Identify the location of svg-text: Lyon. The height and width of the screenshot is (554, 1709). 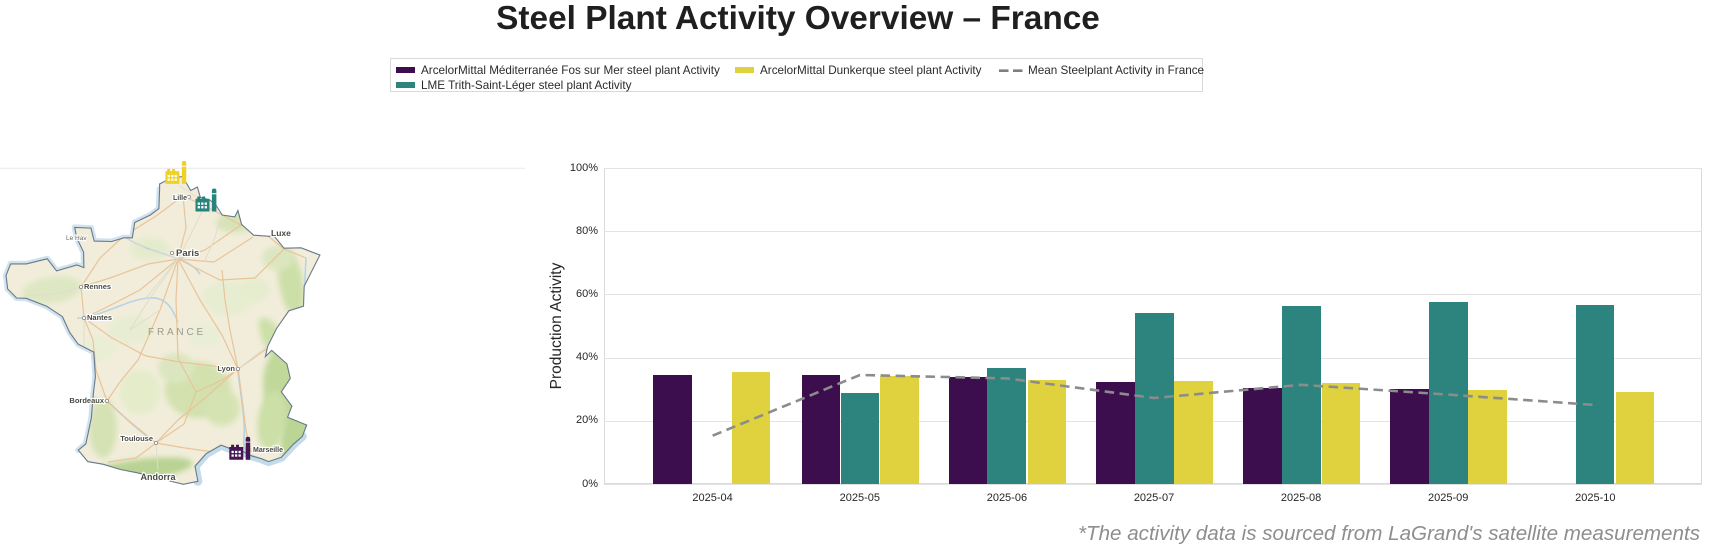
(226, 368).